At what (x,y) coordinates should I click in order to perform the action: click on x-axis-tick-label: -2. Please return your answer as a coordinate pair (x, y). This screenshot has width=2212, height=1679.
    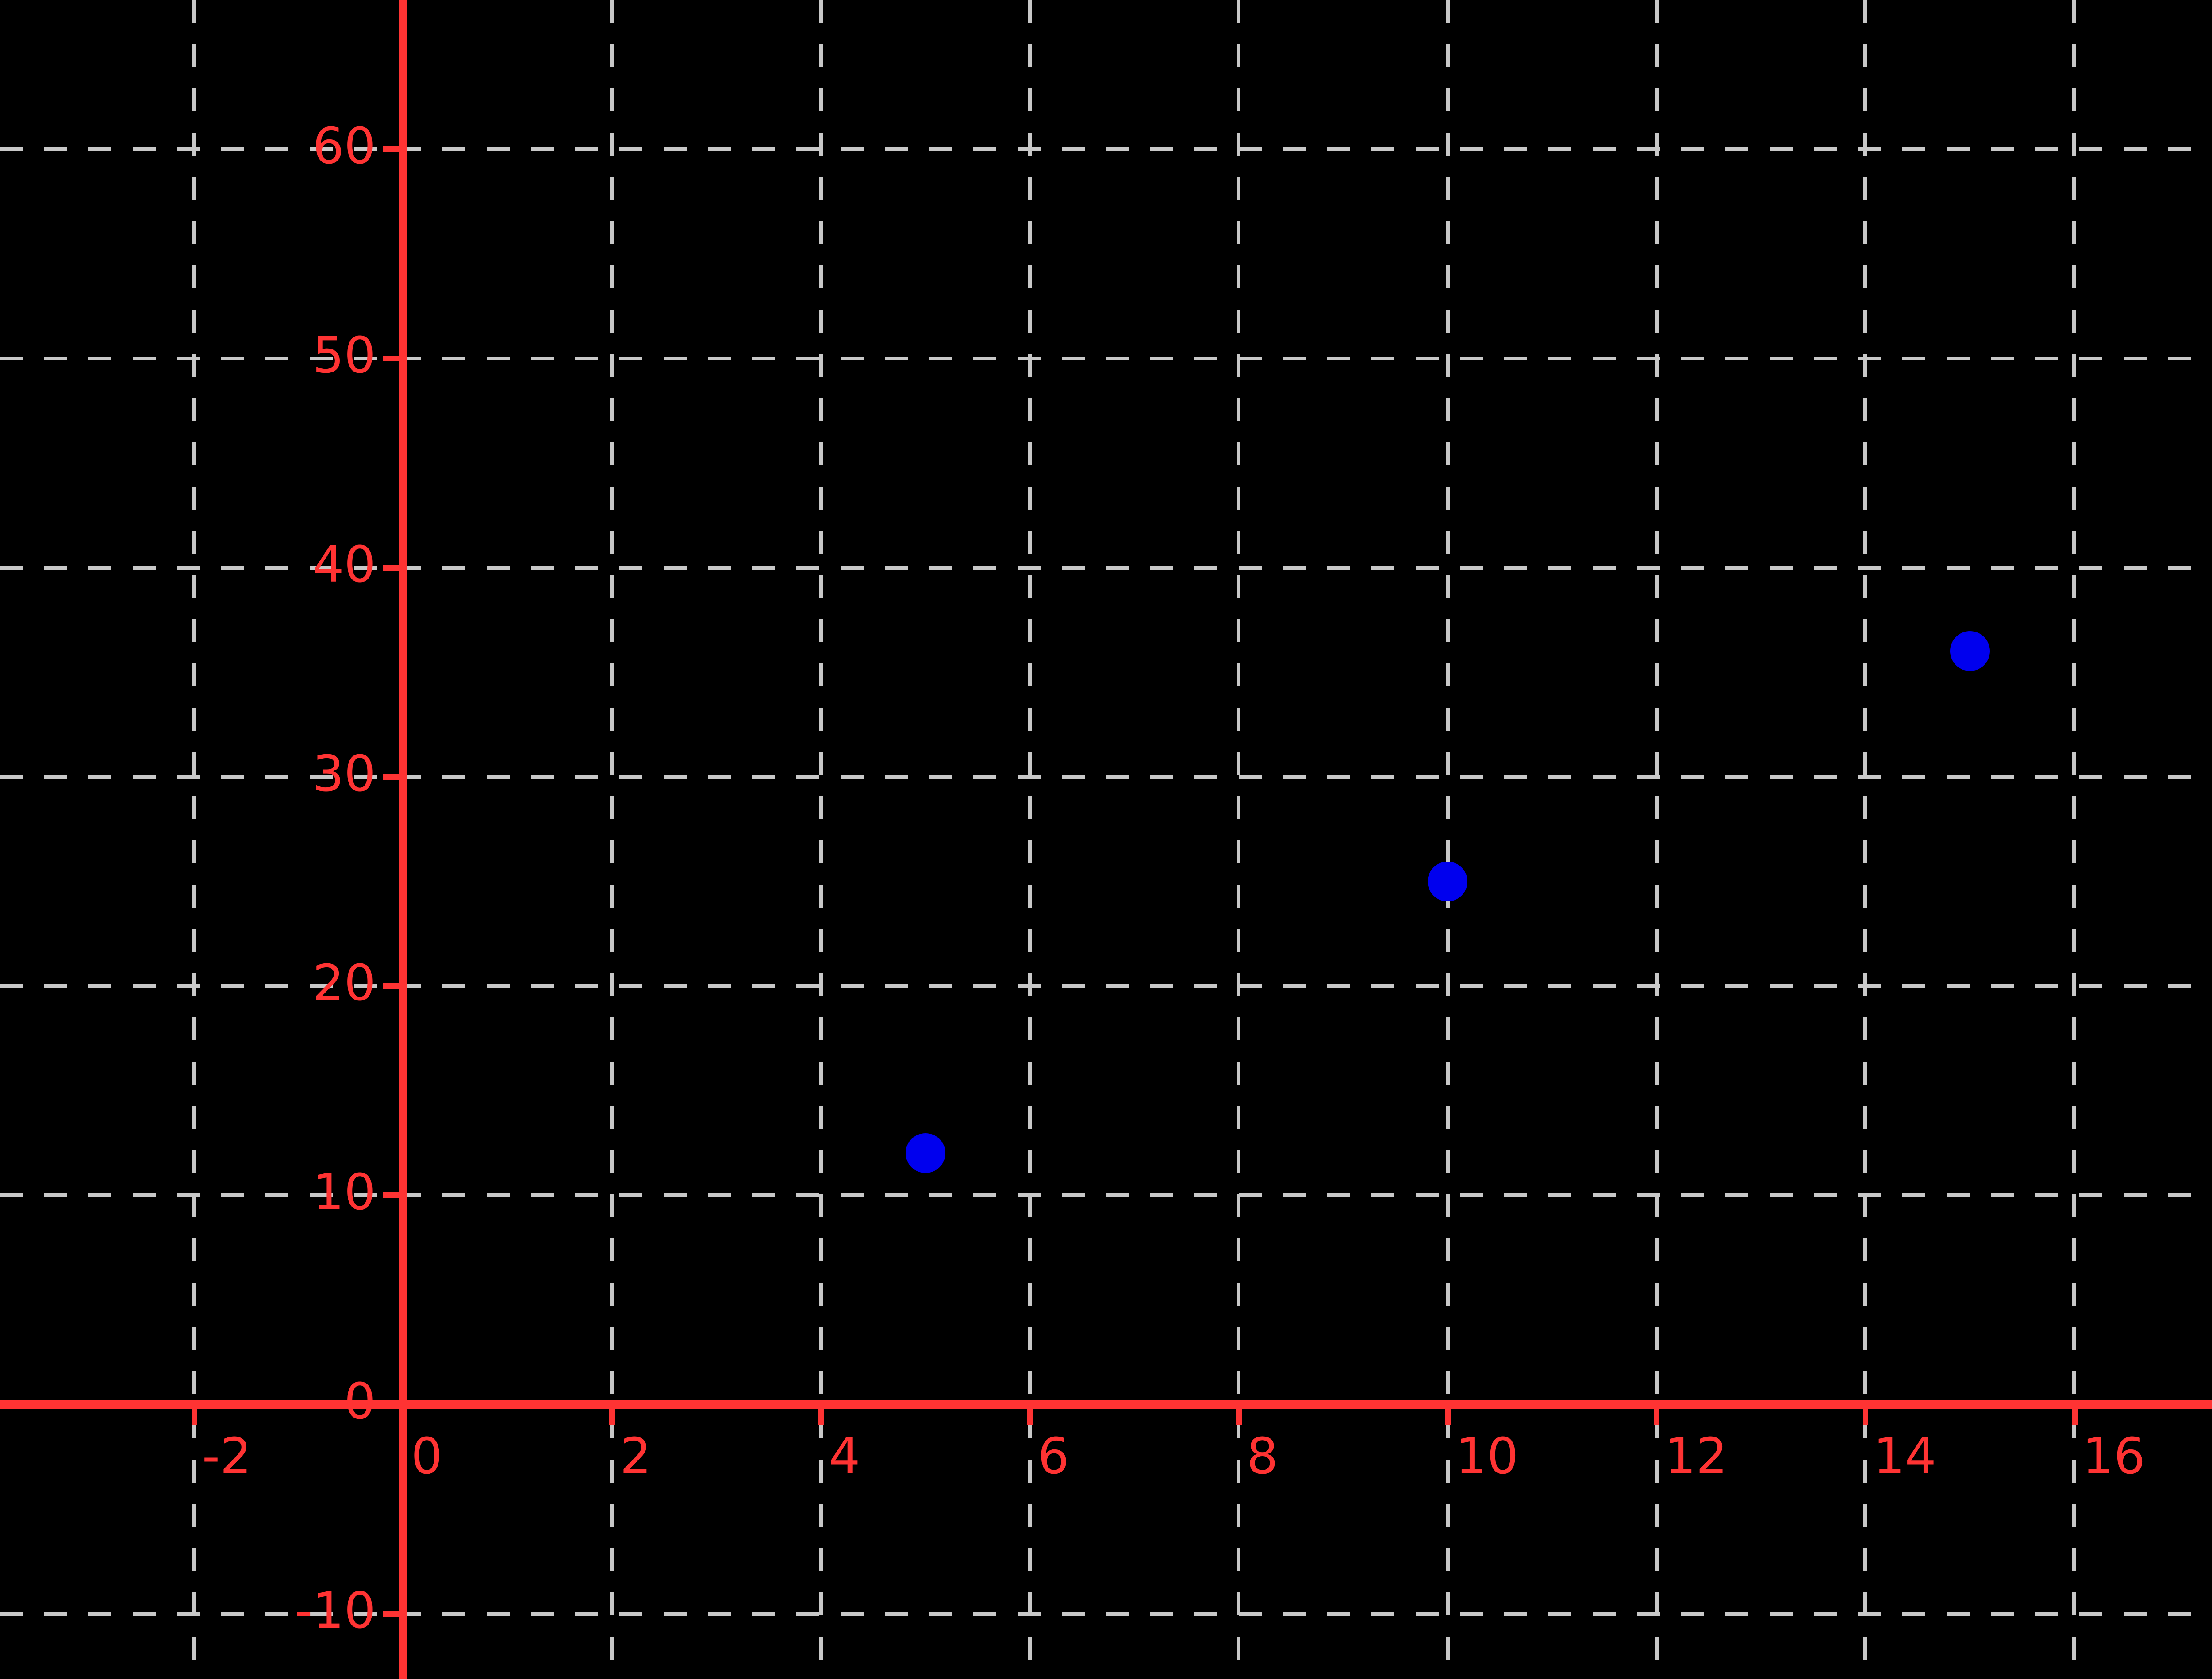
    Looking at the image, I should click on (227, 1456).